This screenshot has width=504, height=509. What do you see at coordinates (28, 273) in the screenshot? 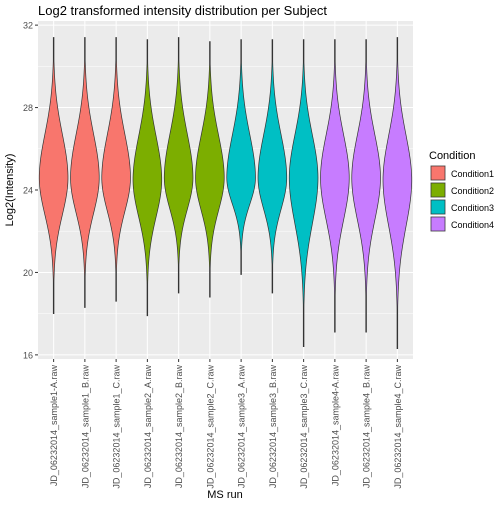
I see `y-tick-label: 20` at bounding box center [28, 273].